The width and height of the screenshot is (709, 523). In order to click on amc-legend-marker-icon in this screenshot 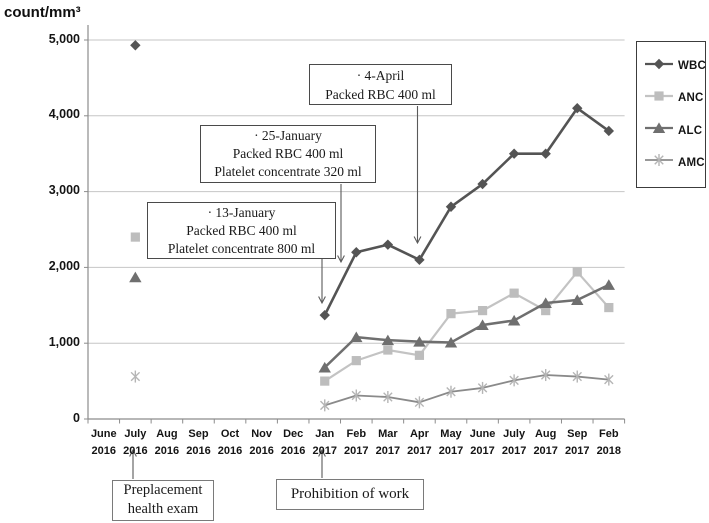, I will do `click(659, 162)`.